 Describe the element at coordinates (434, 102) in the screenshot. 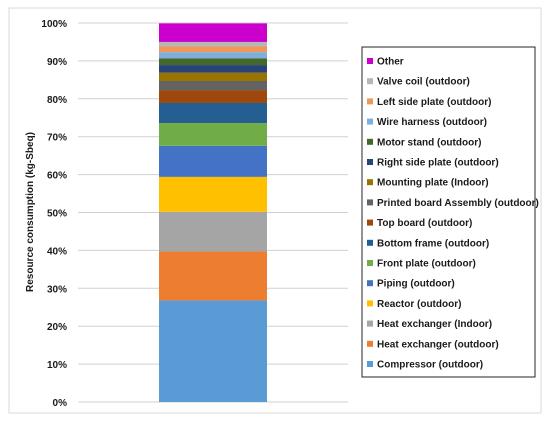

I see `legend-label: Left side plate (outdoor)` at that location.